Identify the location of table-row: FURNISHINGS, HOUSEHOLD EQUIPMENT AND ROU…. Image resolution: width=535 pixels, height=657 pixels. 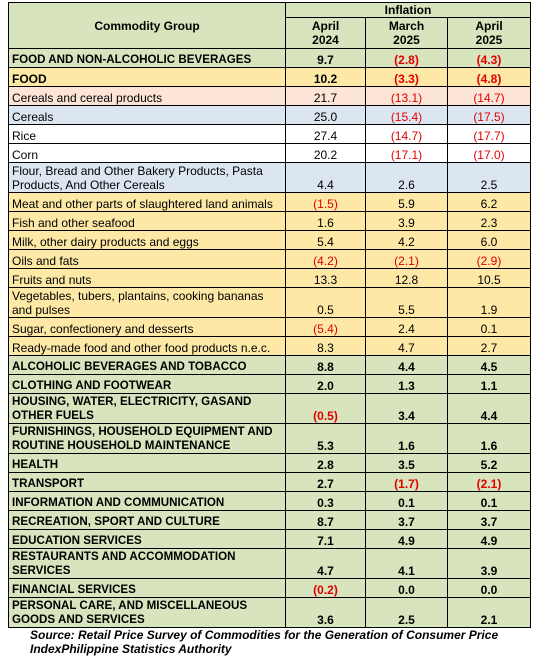
(269, 438).